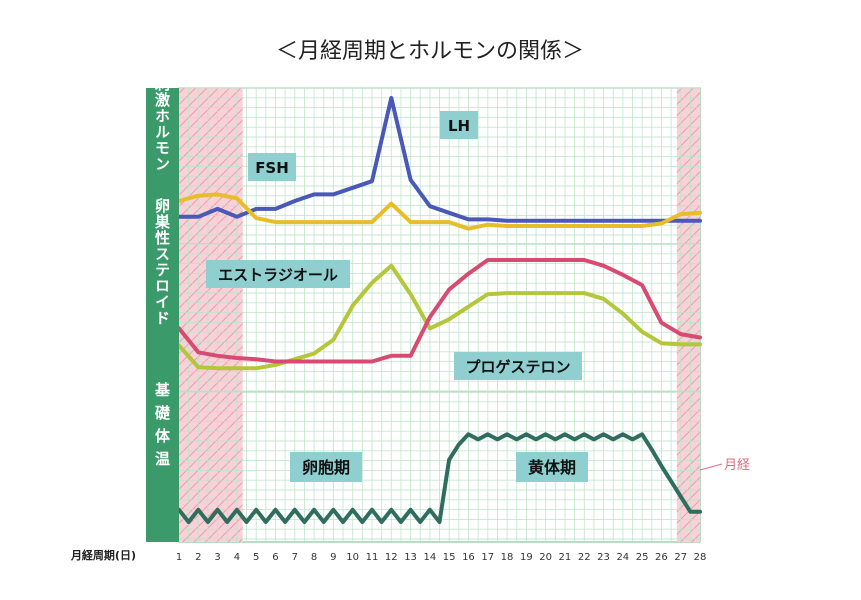 The width and height of the screenshot is (861, 600). Describe the element at coordinates (661, 557) in the screenshot. I see `x-tick-label: 26` at that location.